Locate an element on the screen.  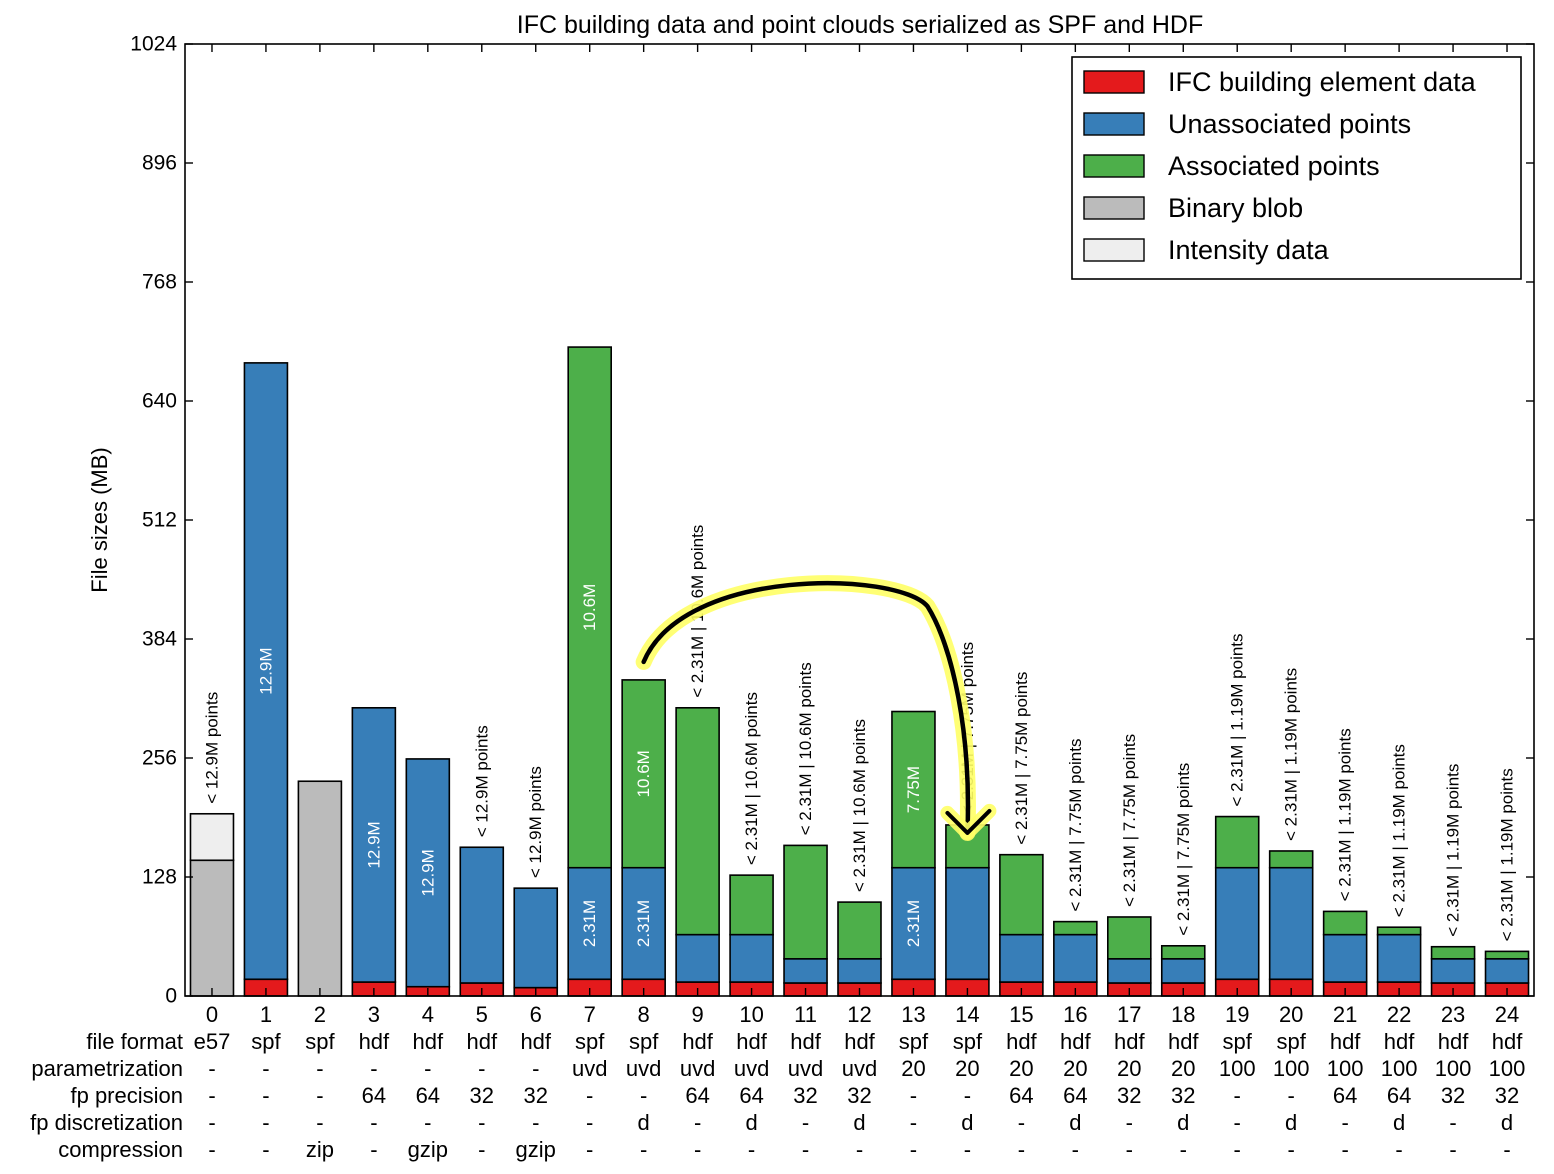
table-row-label: fp precision is located at coordinates (126, 1095).